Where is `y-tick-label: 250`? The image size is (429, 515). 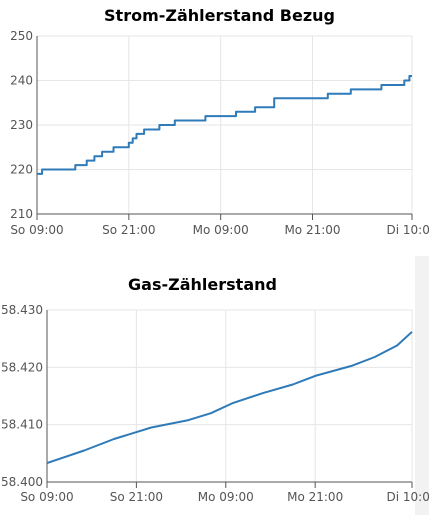 y-tick-label: 250 is located at coordinates (21, 36).